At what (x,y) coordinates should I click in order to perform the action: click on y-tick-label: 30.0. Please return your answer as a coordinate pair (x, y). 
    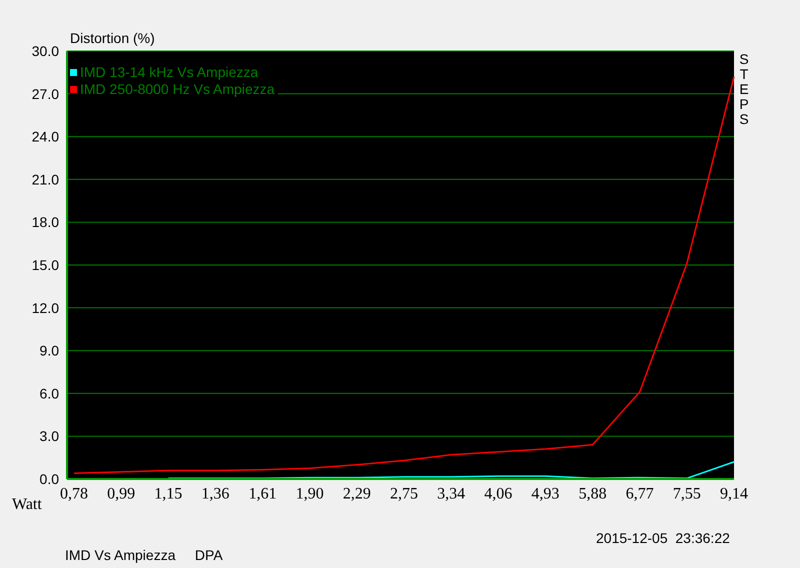
    Looking at the image, I should click on (46, 50).